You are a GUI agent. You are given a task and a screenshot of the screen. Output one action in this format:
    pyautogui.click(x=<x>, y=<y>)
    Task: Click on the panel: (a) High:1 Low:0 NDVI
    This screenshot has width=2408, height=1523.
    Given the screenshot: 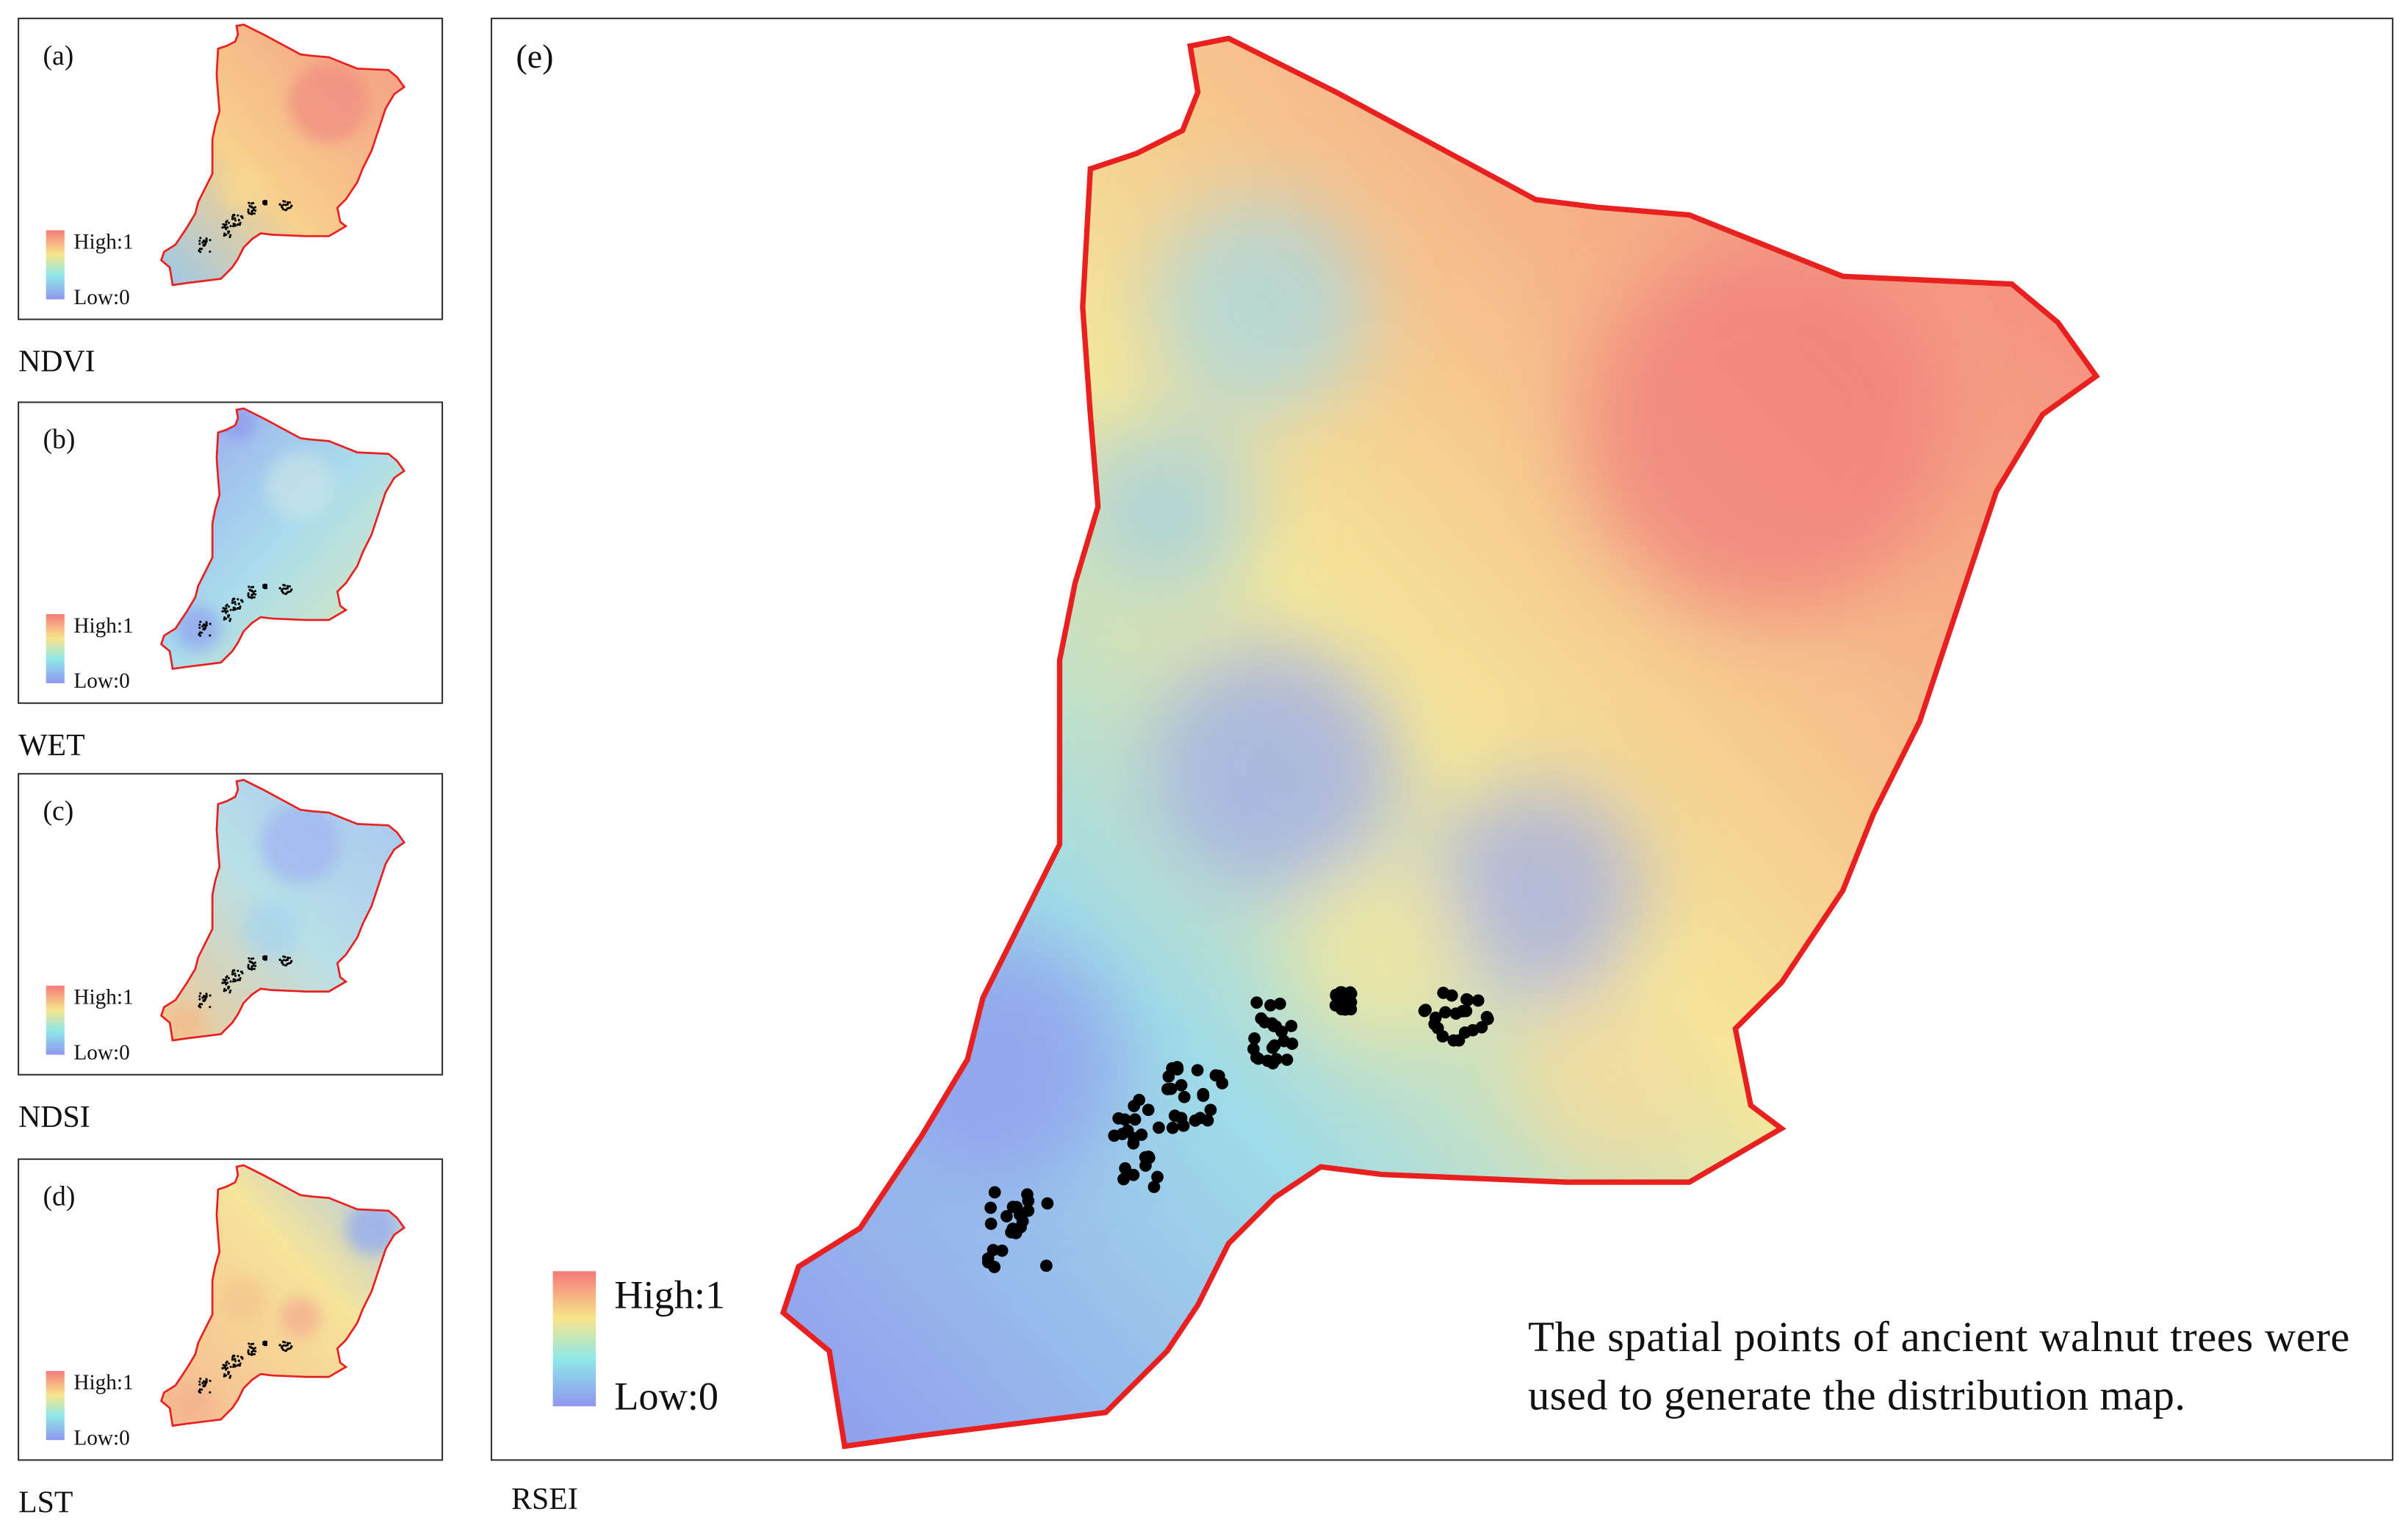 What is the action you would take?
    pyautogui.click(x=231, y=199)
    